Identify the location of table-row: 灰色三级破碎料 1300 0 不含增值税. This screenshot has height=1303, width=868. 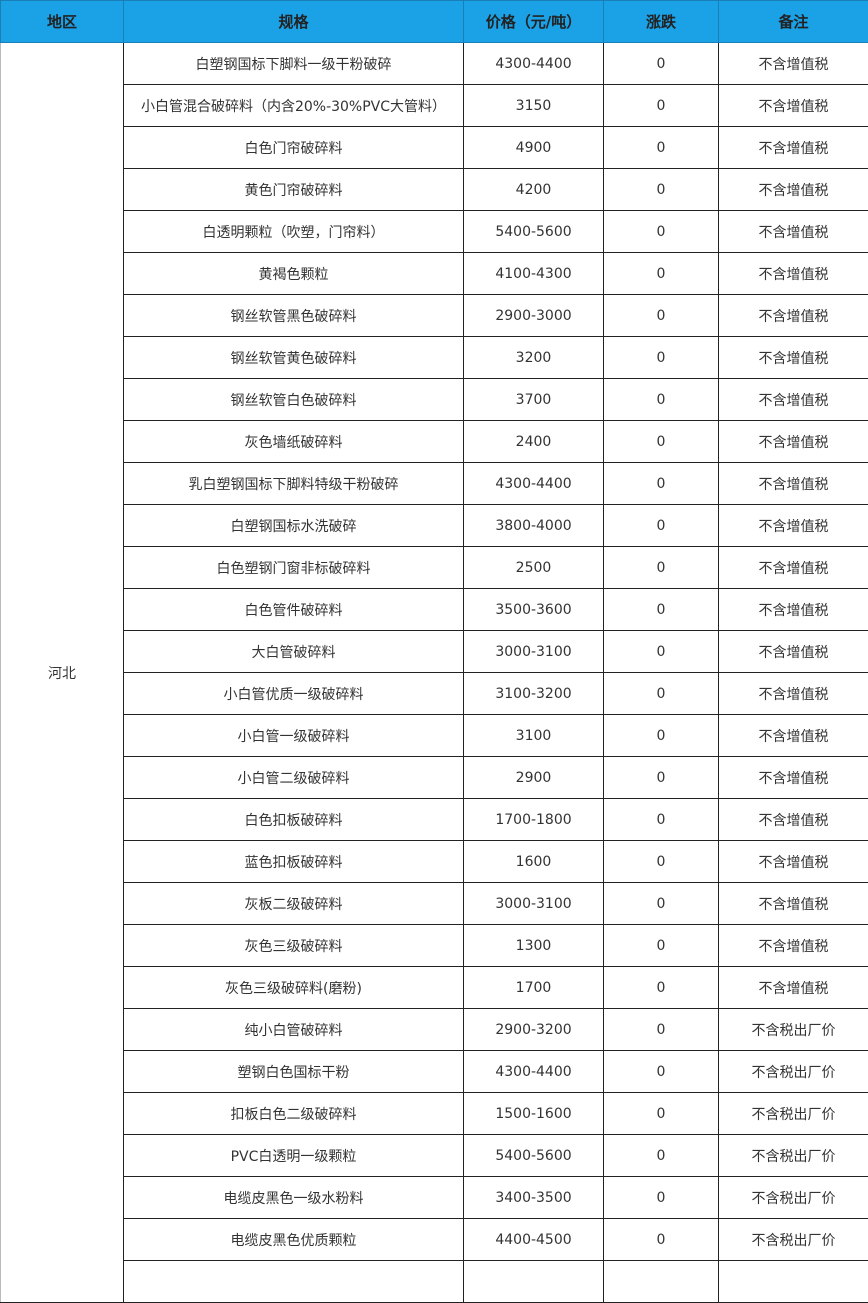
(434, 945).